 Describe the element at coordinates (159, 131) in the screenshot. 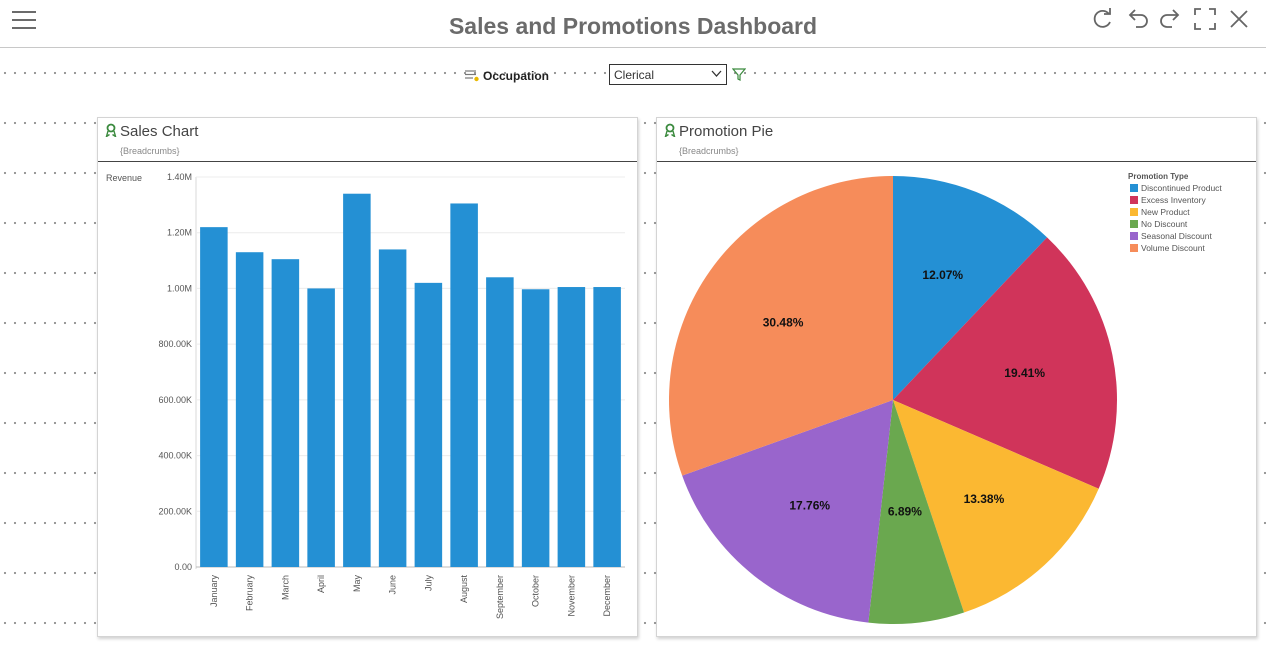

I see `sales-chart-title: Sales Chart` at that location.